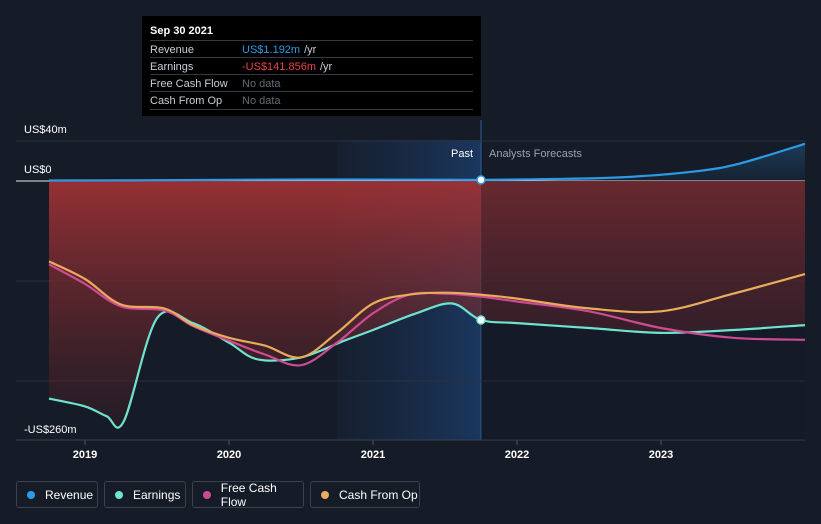 The image size is (821, 524). I want to click on tooltip-label: Revenue, so click(172, 50).